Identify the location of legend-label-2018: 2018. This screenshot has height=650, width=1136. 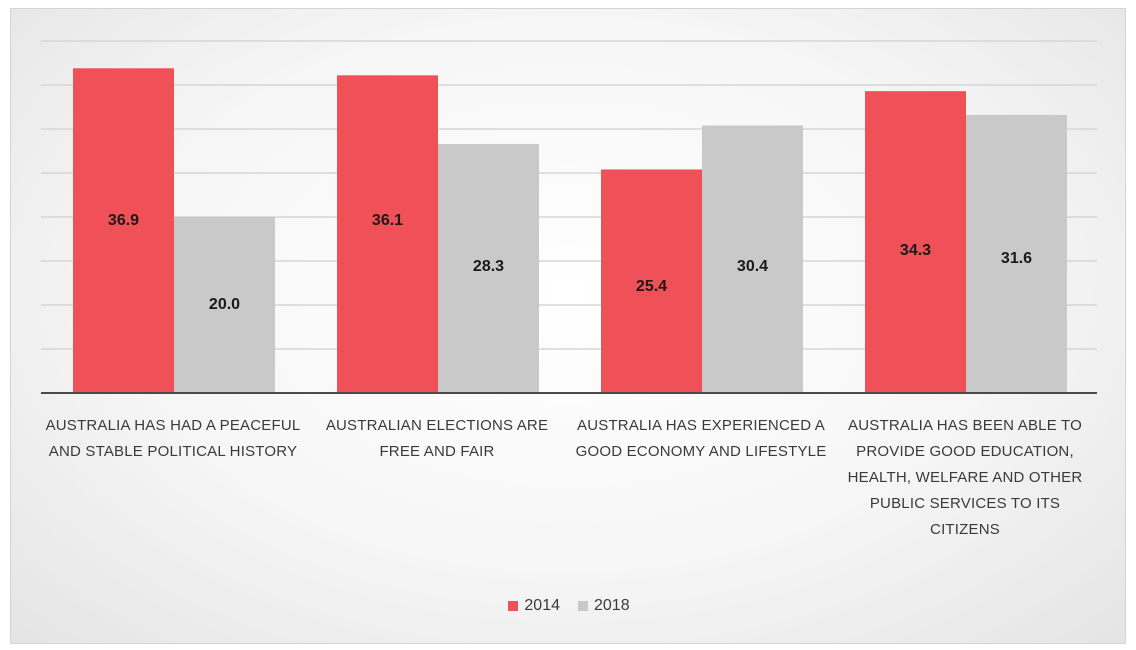
(612, 605).